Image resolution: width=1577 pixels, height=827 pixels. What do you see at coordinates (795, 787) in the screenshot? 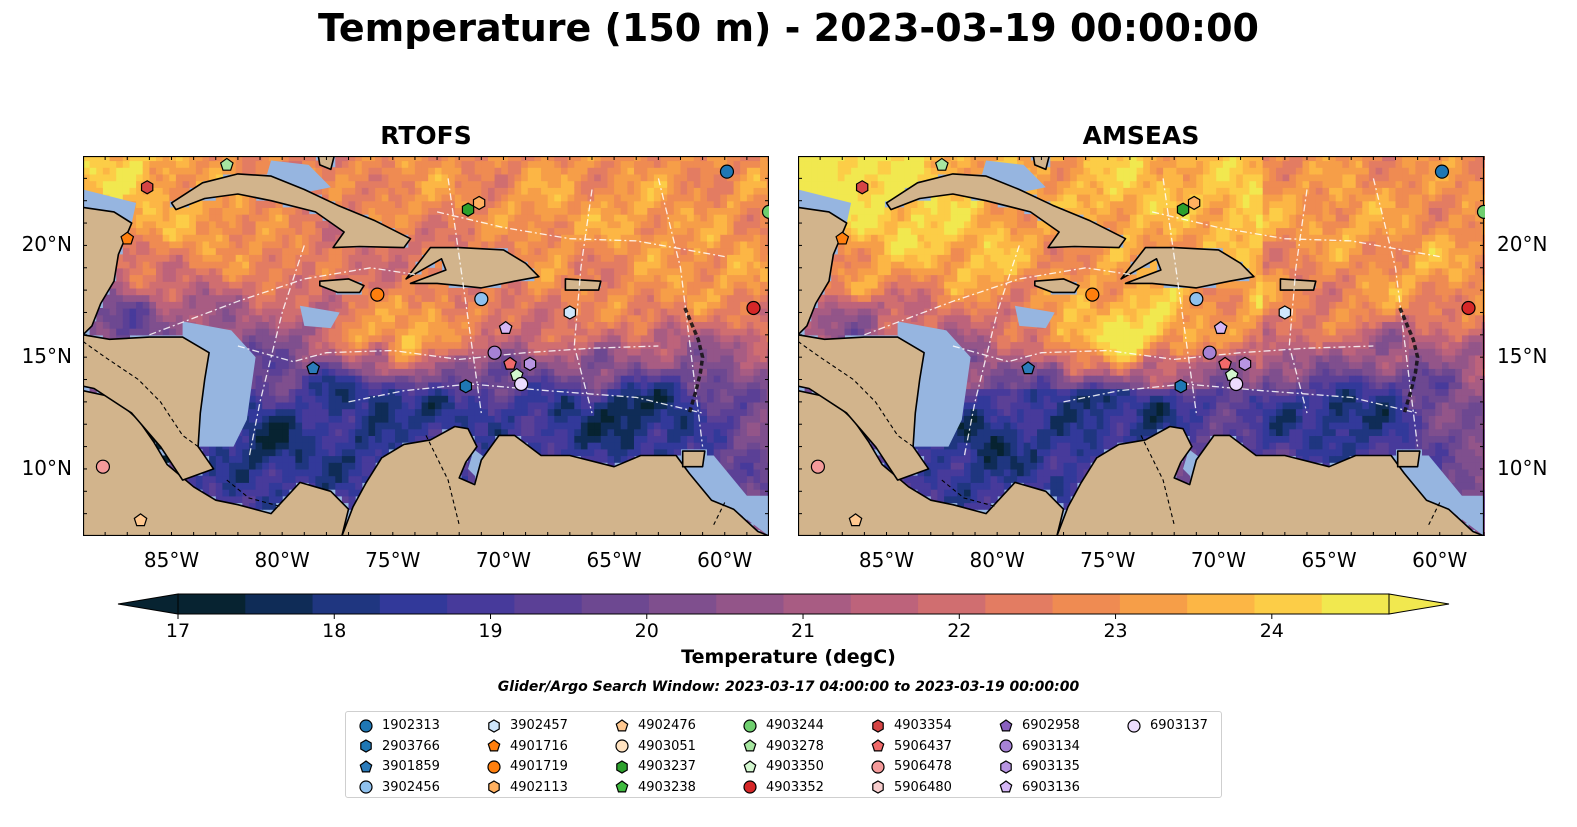
I see `legend-label: 4903352` at bounding box center [795, 787].